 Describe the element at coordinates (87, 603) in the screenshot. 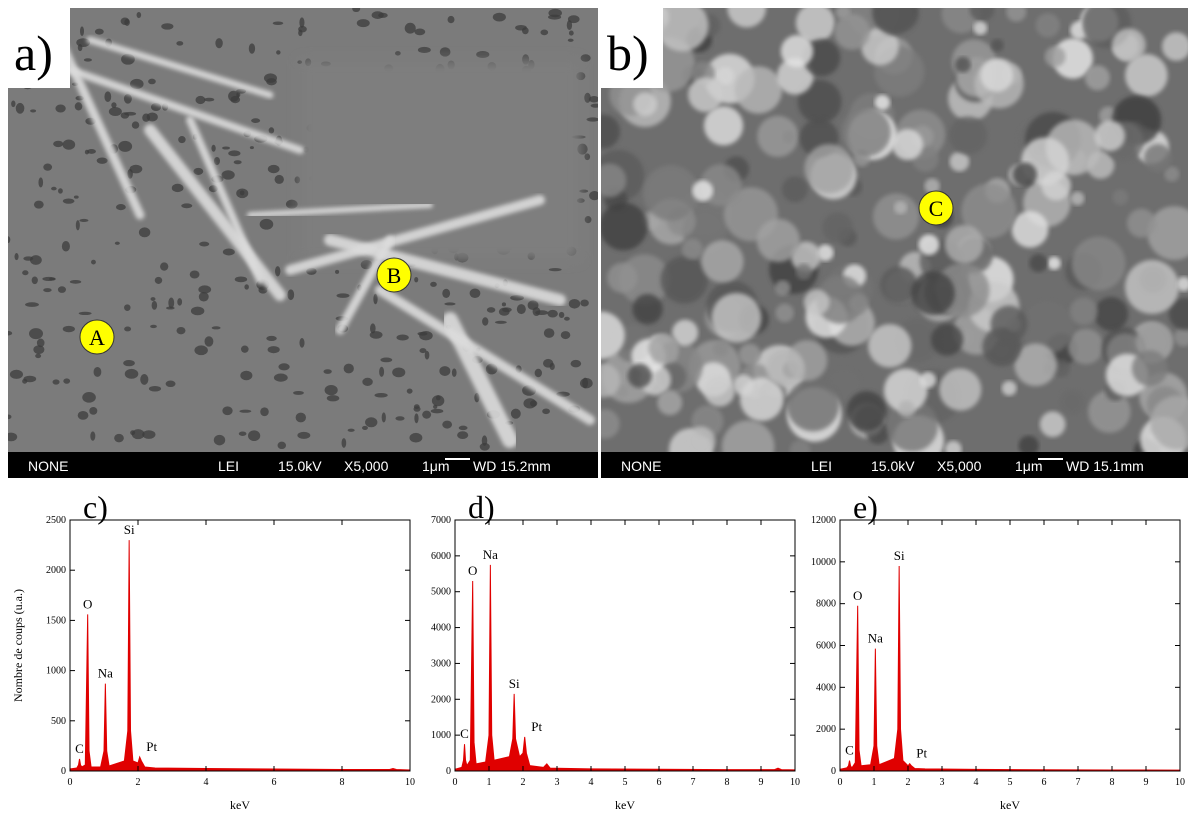

I see `peak-label: O` at that location.